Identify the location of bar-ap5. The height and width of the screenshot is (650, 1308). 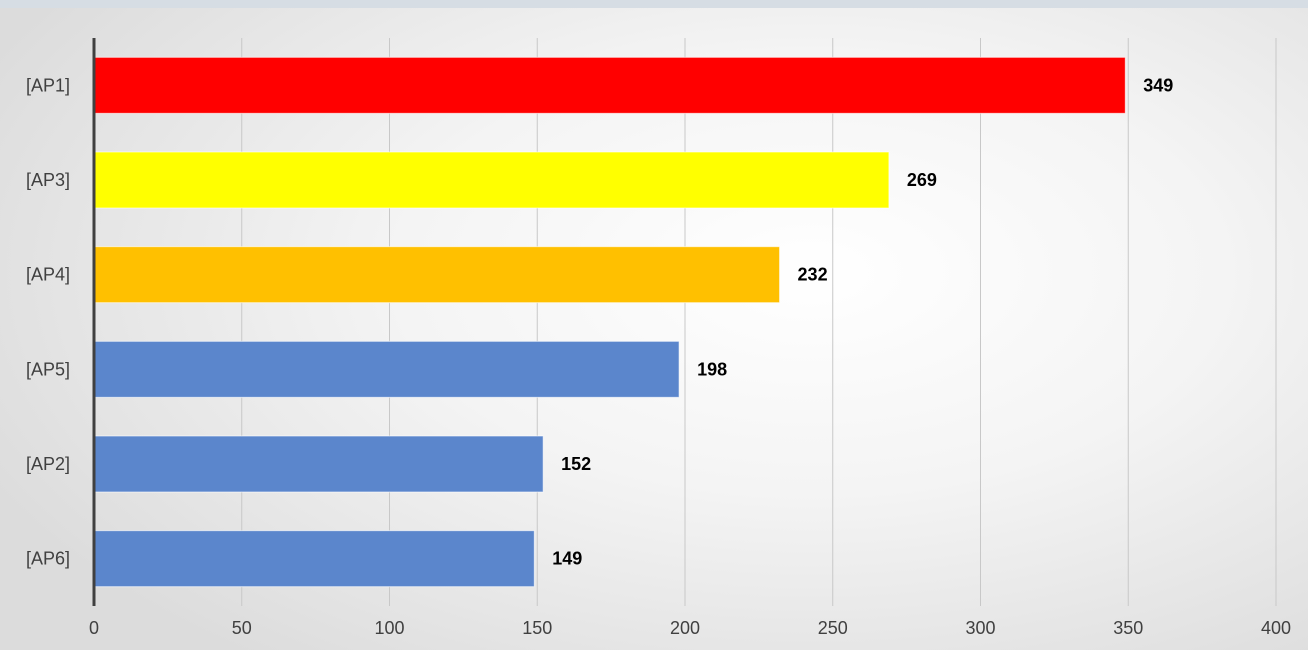
(387, 369).